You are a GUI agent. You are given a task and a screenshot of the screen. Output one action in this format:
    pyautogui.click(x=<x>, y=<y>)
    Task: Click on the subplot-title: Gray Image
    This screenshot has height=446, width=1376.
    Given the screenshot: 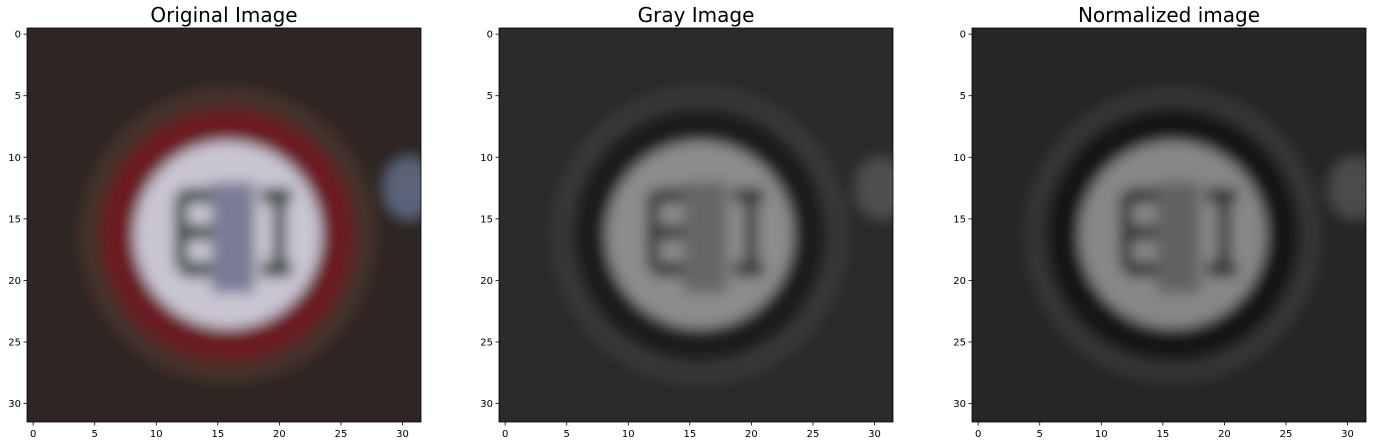 What is the action you would take?
    pyautogui.click(x=696, y=15)
    